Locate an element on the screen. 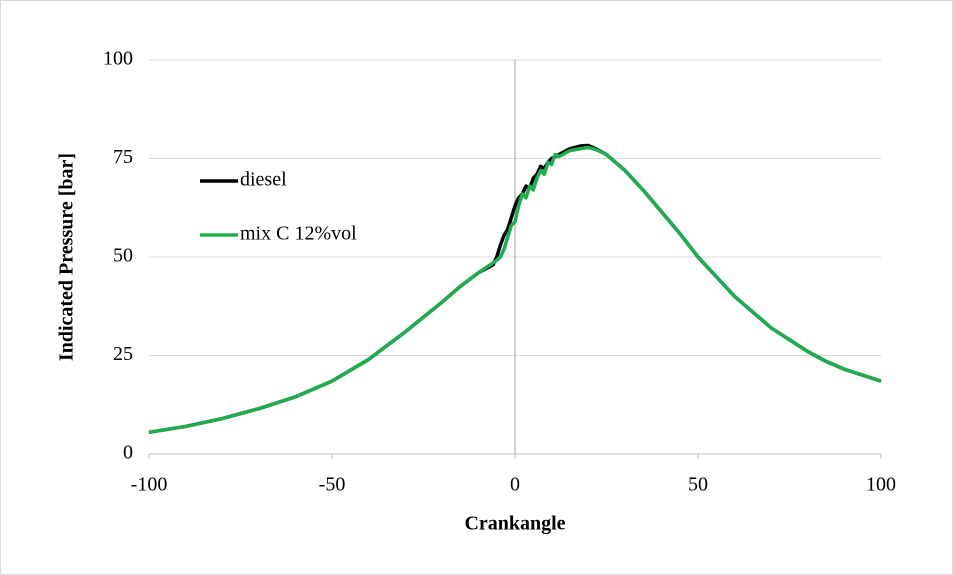 The width and height of the screenshot is (953, 575). y-tick-label: 100 is located at coordinates (118, 59).